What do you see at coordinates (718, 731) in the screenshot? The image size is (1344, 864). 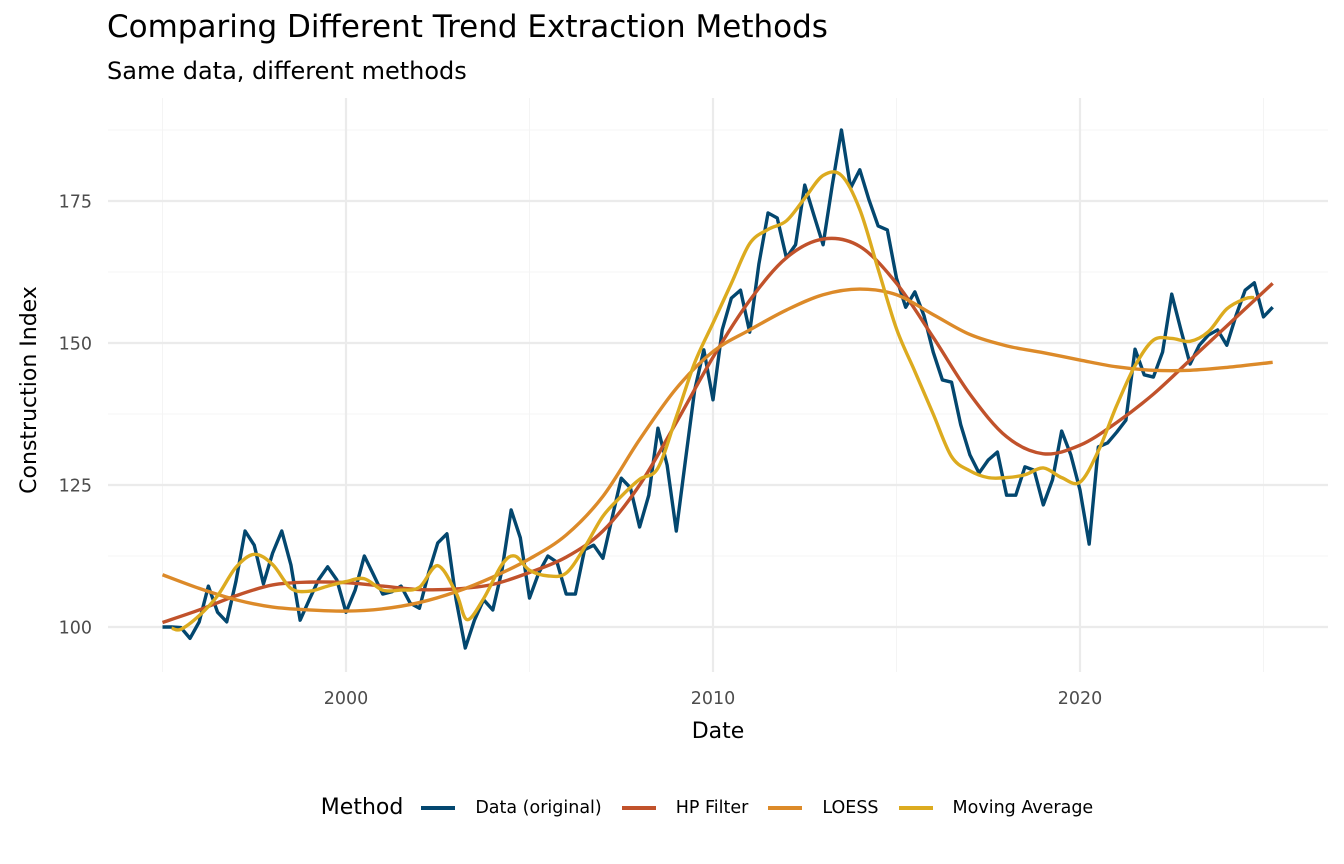 I see `x-axis-title: Date` at bounding box center [718, 731].